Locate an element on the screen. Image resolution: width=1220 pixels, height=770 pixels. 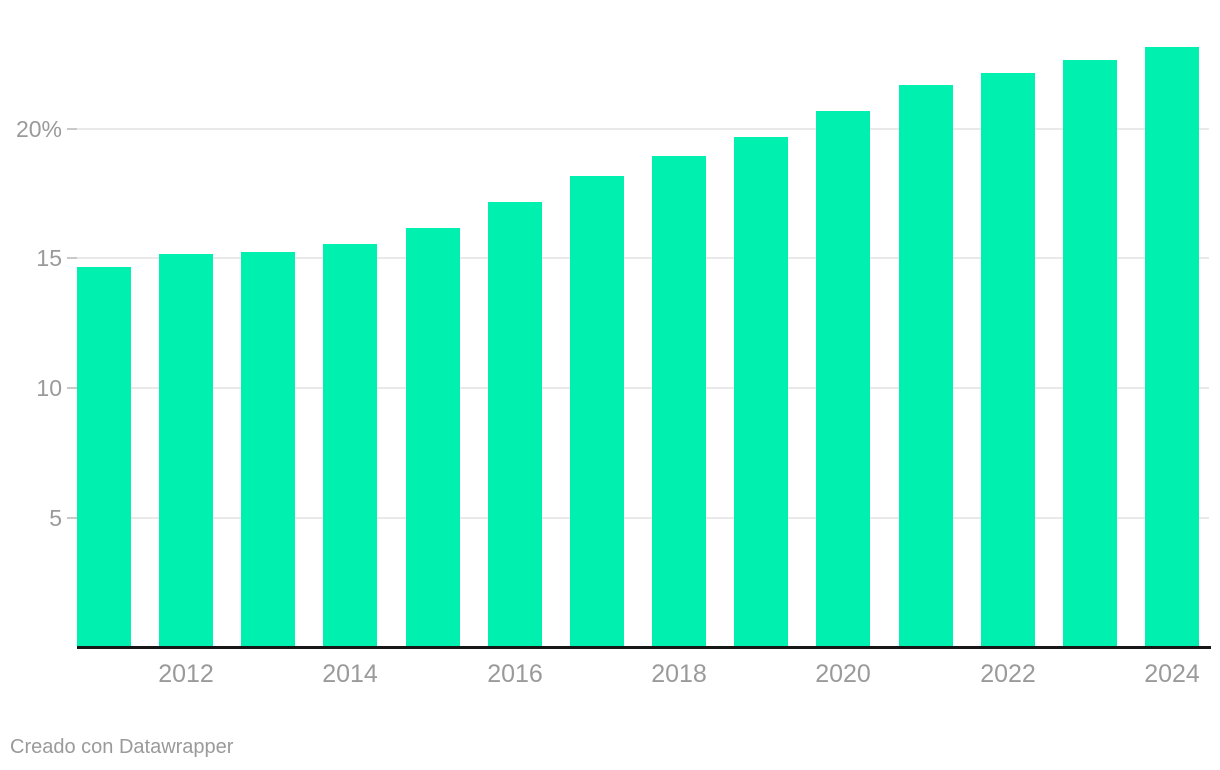
bar-2016 is located at coordinates (515, 424).